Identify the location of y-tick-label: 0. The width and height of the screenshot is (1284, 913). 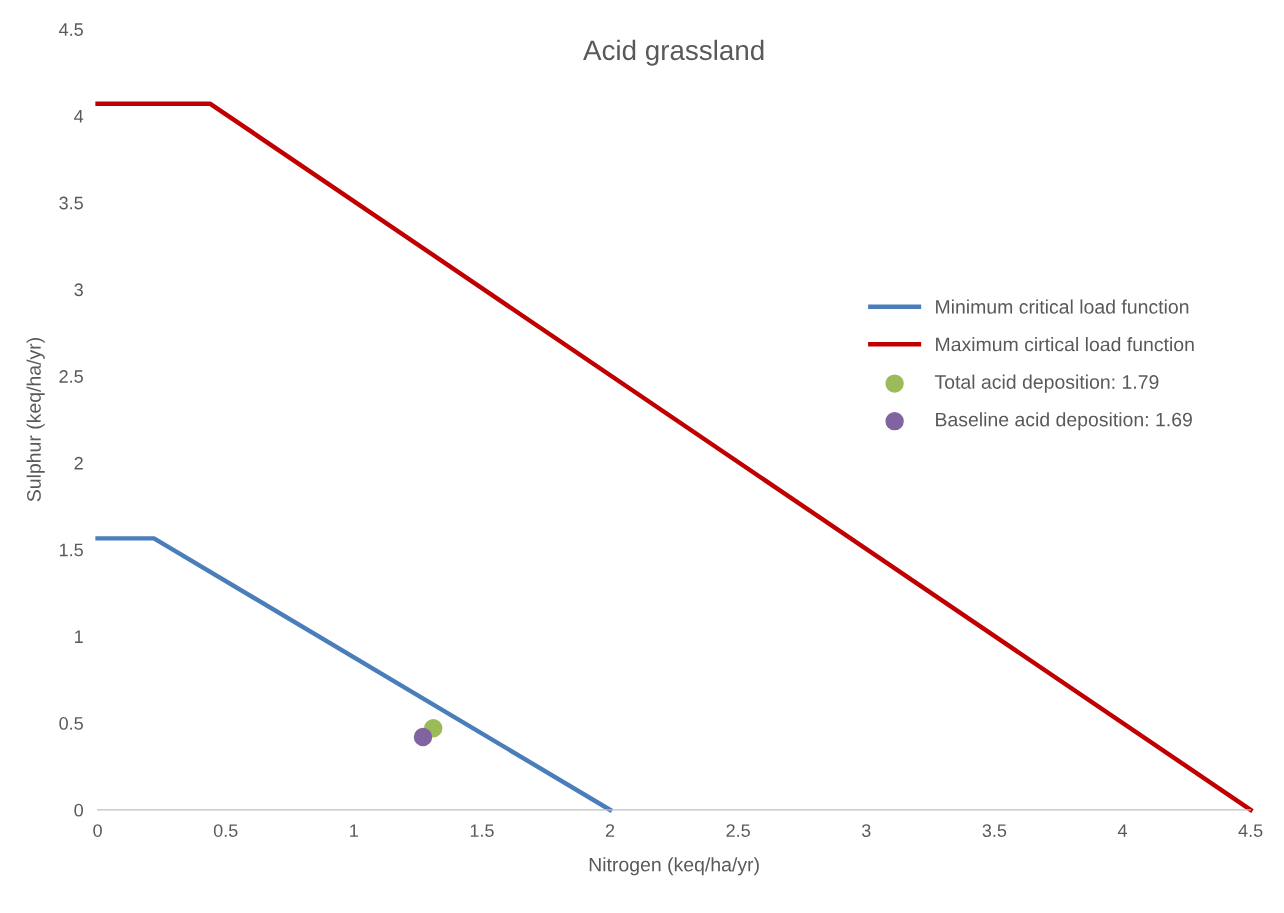
(78, 810).